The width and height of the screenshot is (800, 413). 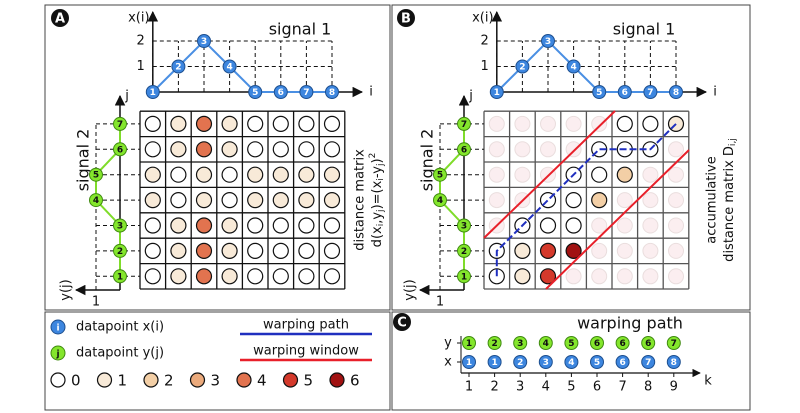 What do you see at coordinates (427, 160) in the screenshot?
I see `signal-title: signal 2` at bounding box center [427, 160].